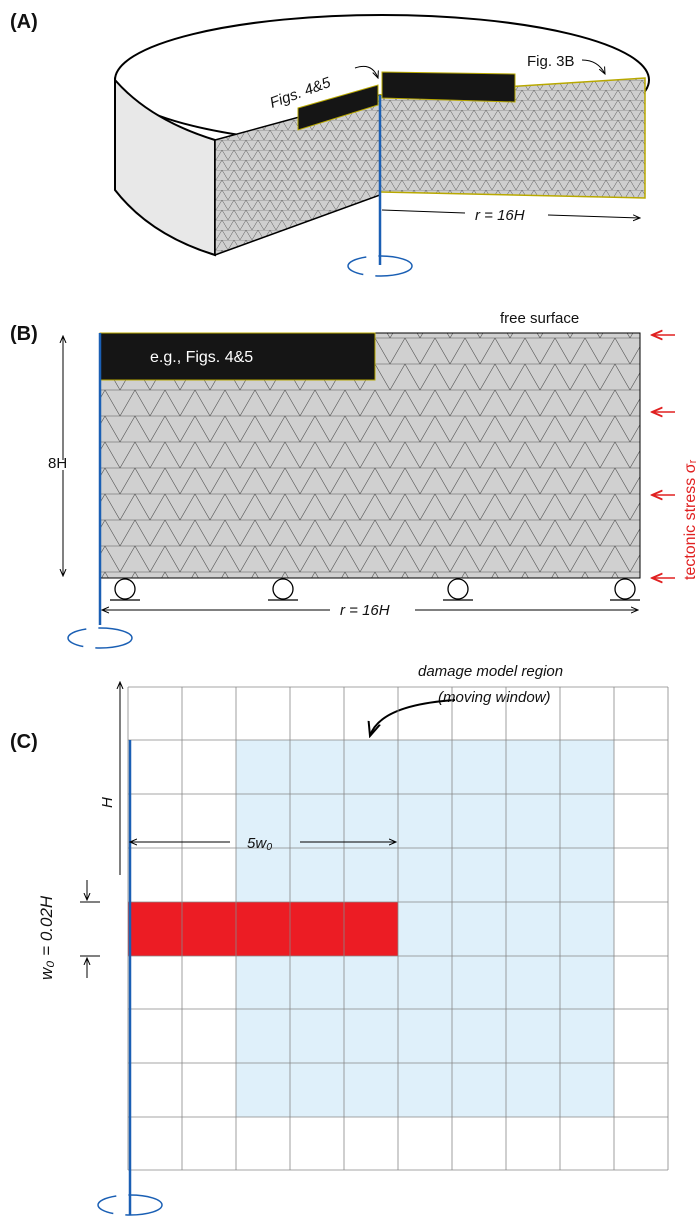  What do you see at coordinates (24, 742) in the screenshot?
I see `panel-label: (C)` at bounding box center [24, 742].